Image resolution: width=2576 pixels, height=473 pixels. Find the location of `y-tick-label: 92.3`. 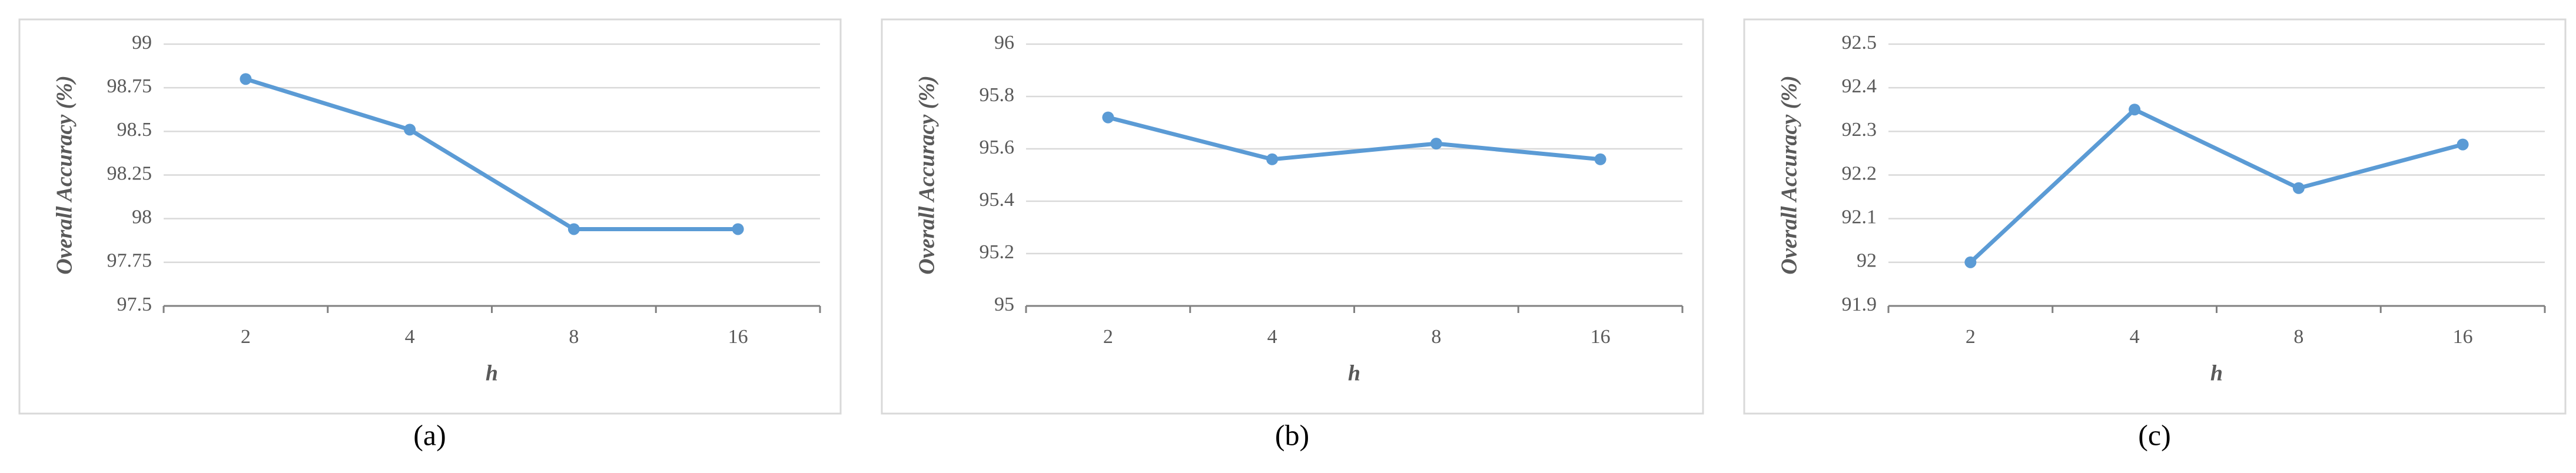

y-tick-label: 92.3 is located at coordinates (1859, 130).